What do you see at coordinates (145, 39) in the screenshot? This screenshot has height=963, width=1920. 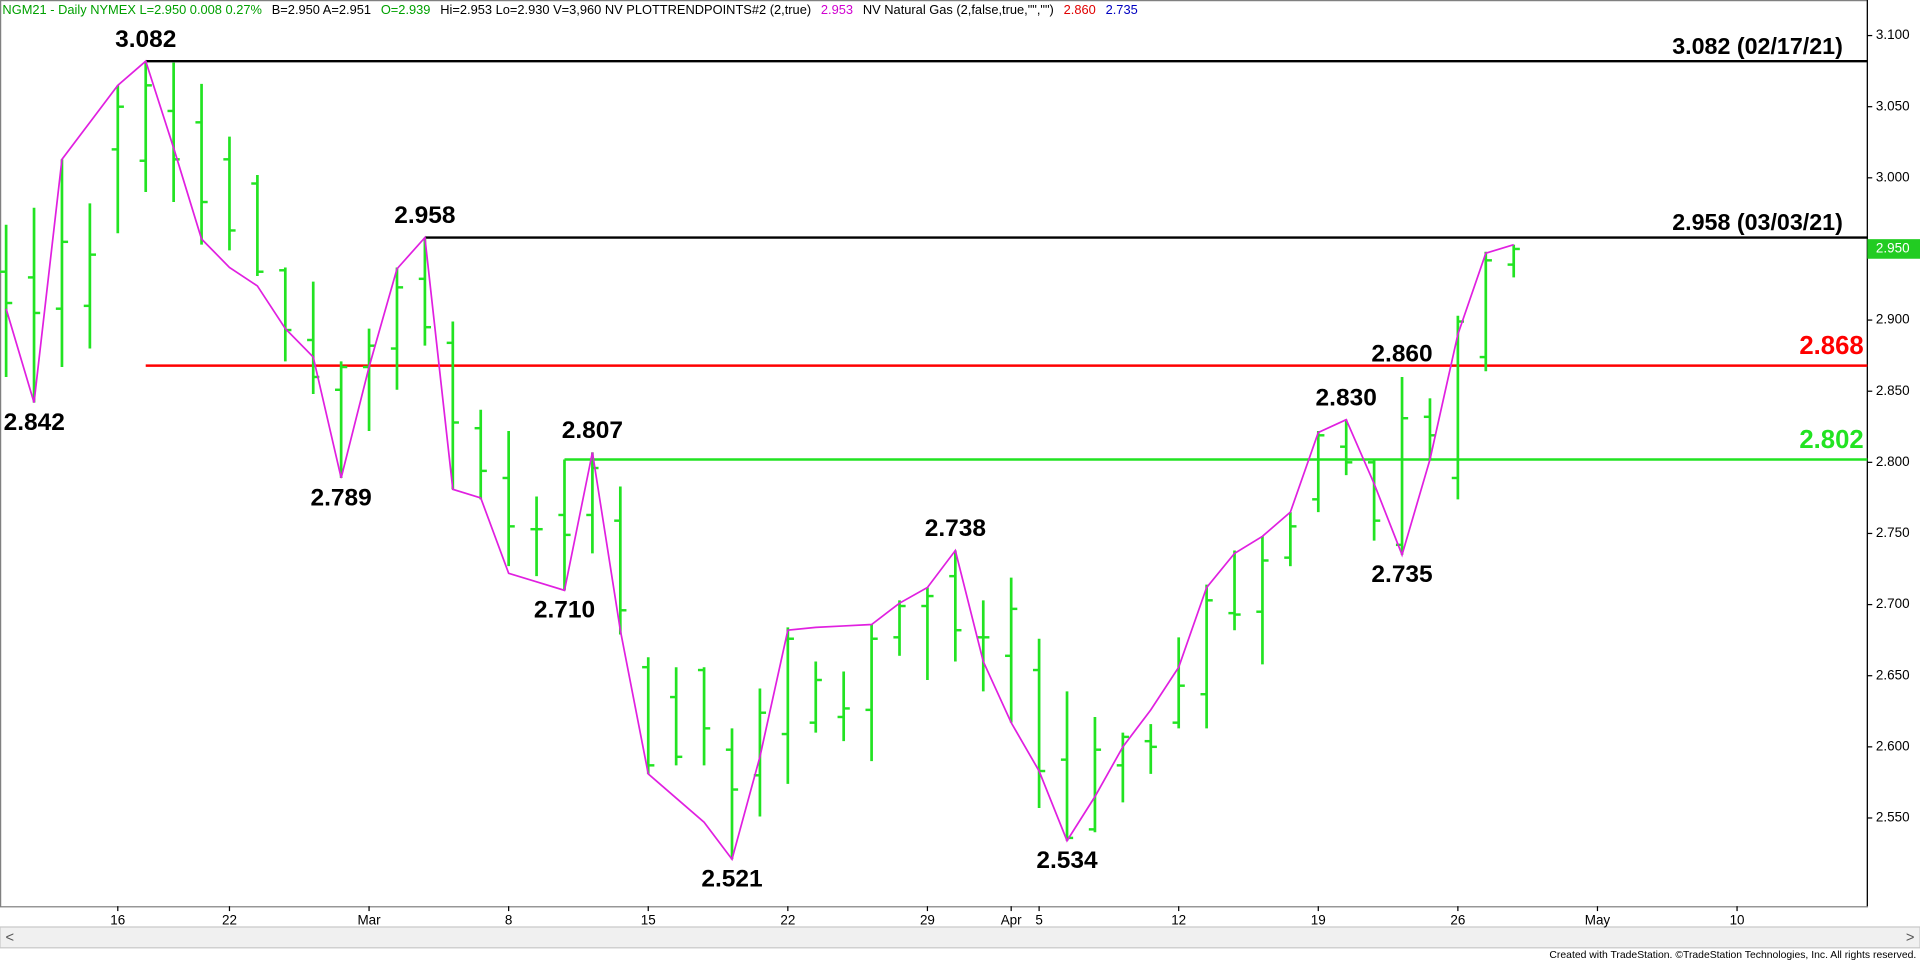 I see `pivot-label: 3.082` at bounding box center [145, 39].